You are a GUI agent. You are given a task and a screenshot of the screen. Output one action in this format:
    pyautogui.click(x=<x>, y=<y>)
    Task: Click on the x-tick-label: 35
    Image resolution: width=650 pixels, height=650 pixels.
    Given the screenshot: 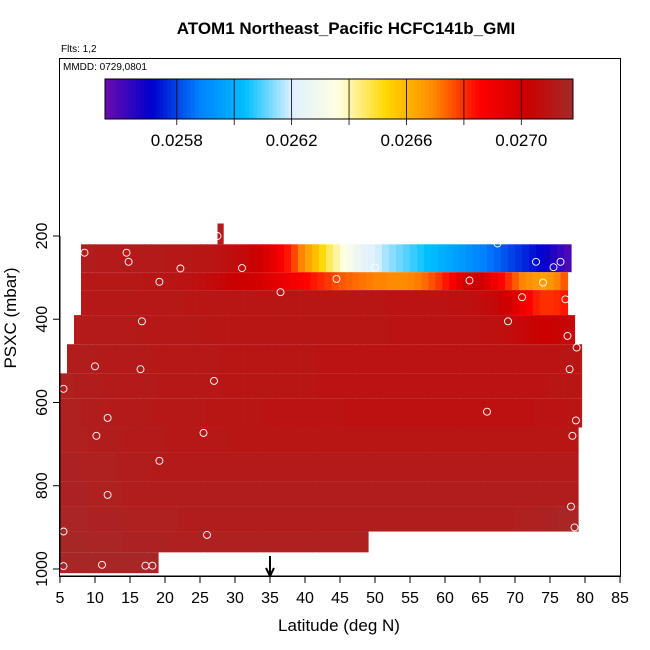 What is the action you would take?
    pyautogui.click(x=270, y=598)
    